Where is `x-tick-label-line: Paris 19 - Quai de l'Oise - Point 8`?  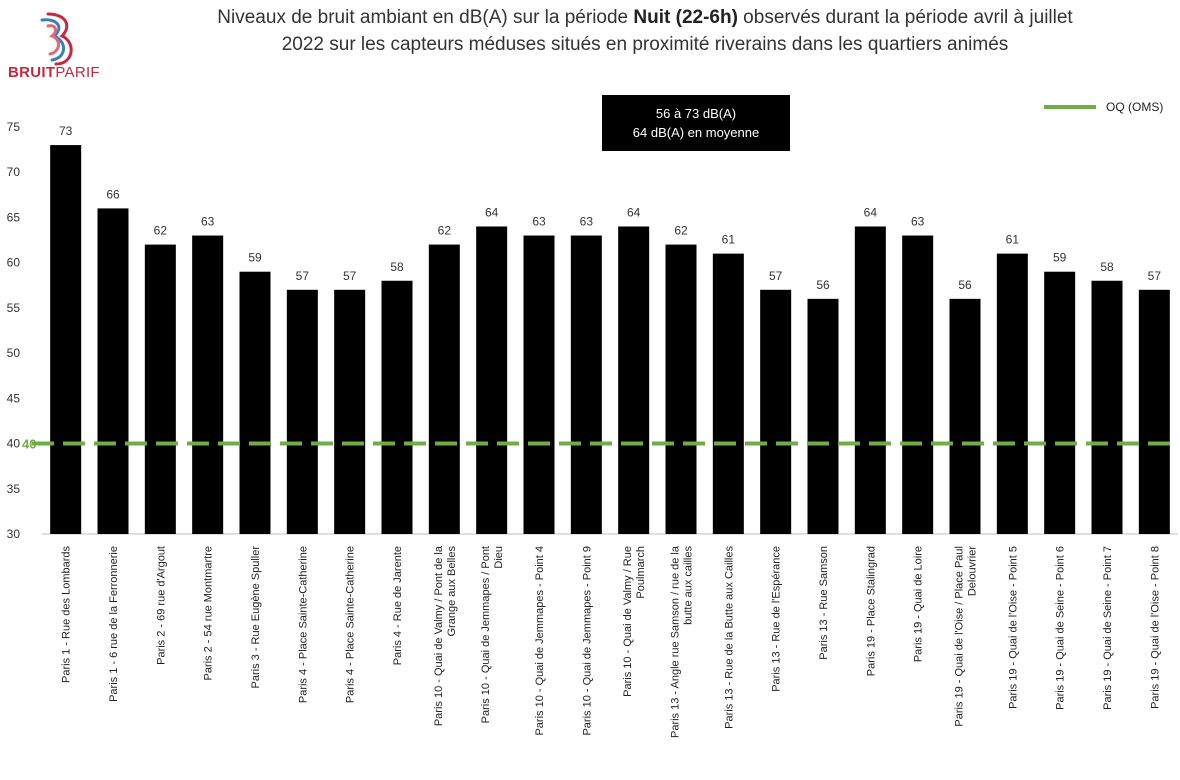
x-tick-label-line: Paris 19 - Quai de l'Oise - Point 8 is located at coordinates (1155, 627).